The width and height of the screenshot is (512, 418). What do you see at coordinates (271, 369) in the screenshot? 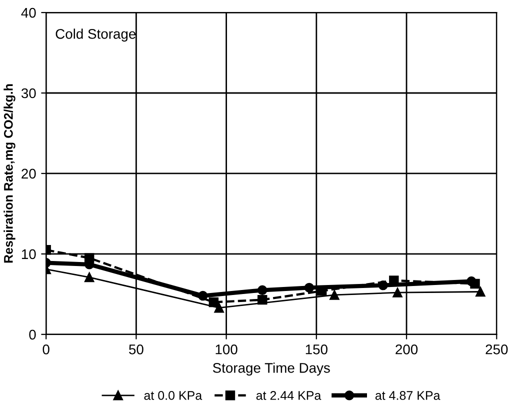
I see `x-axis-title: Storage Time Days` at bounding box center [271, 369].